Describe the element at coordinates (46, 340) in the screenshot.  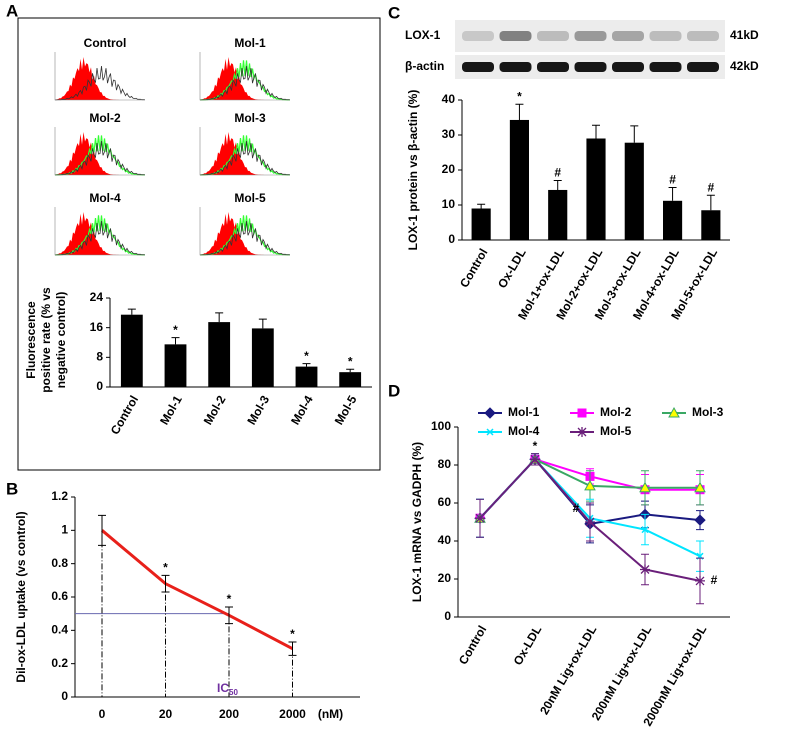
I see `y-axis-label: positive rate (% vs` at that location.